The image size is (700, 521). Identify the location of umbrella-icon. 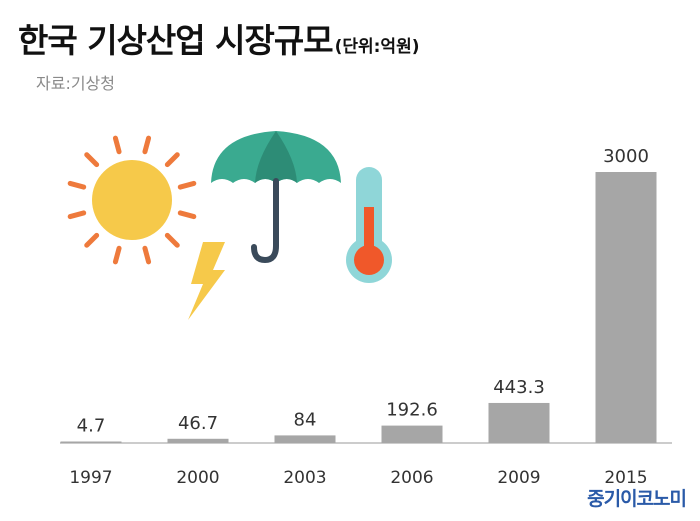
(276, 197).